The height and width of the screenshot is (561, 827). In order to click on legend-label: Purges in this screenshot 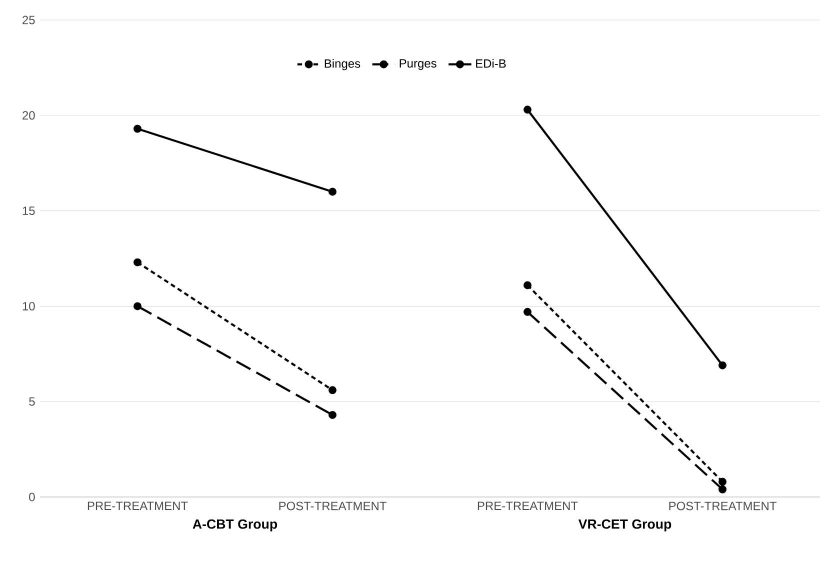, I will do `click(418, 64)`.